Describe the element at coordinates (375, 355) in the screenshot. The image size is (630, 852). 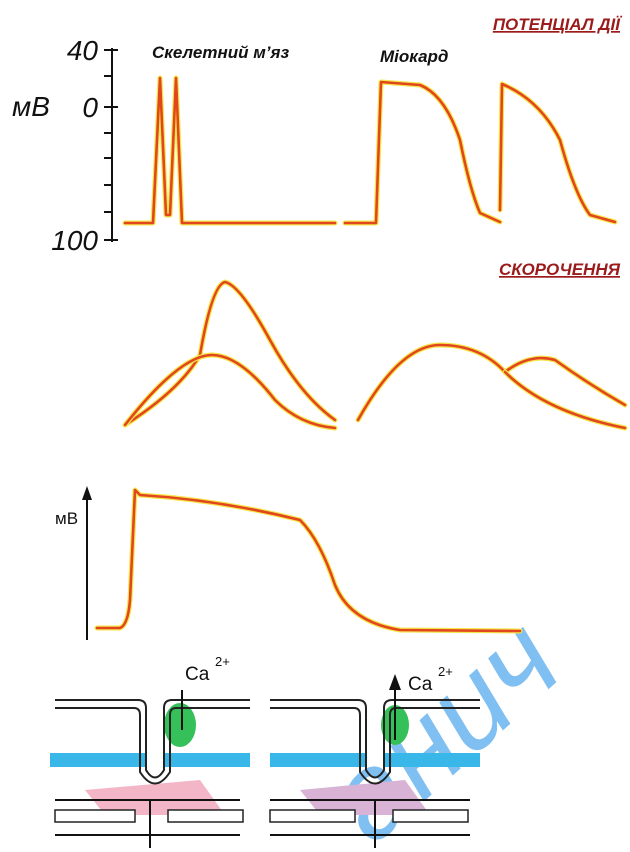
I see `contraction-curves` at that location.